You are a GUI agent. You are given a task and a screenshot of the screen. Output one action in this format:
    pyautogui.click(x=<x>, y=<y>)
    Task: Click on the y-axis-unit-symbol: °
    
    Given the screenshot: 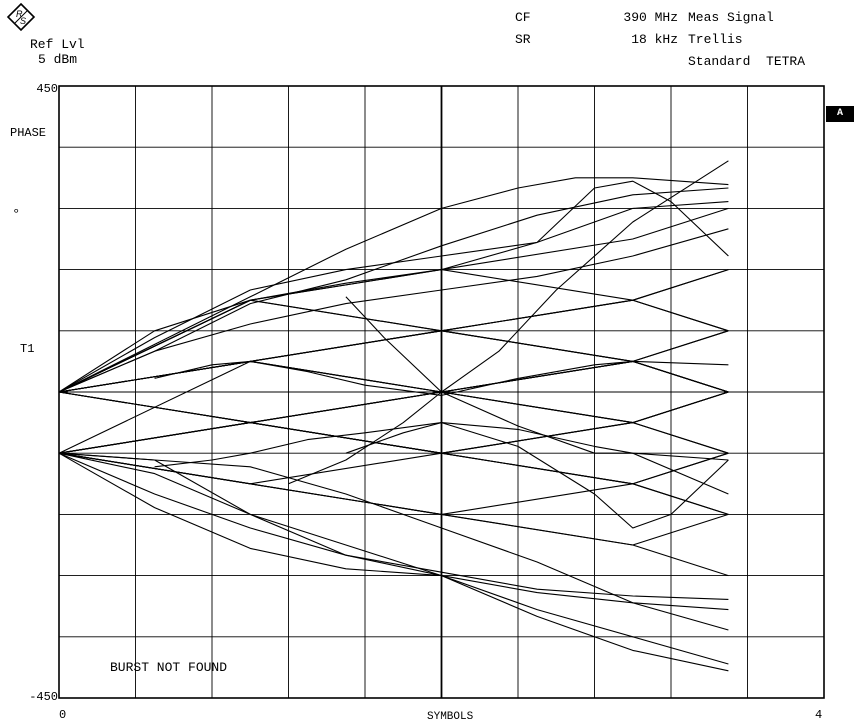 What is the action you would take?
    pyautogui.click(x=16, y=215)
    